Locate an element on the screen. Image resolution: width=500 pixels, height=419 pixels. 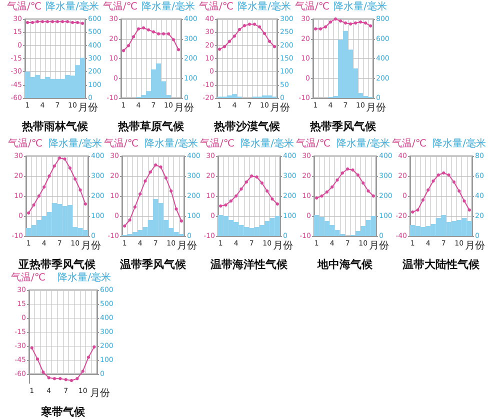
text: 热带草原气候 is located at coordinates (151, 126).